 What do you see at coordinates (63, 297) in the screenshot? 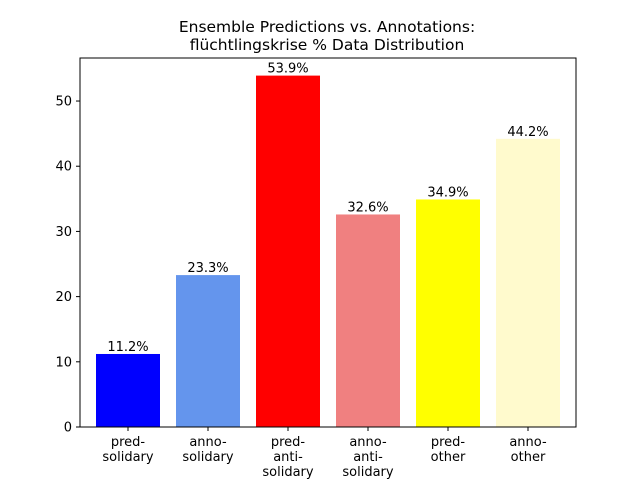
I see `y-tick-label-2: 20` at bounding box center [63, 297].